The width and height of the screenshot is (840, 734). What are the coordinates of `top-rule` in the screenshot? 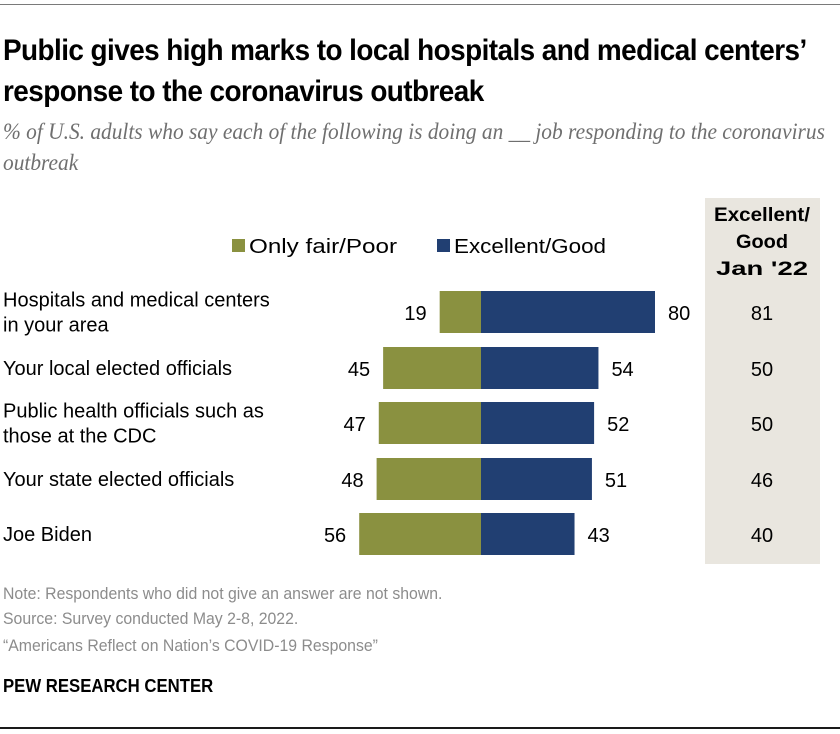 It's located at (420, 4).